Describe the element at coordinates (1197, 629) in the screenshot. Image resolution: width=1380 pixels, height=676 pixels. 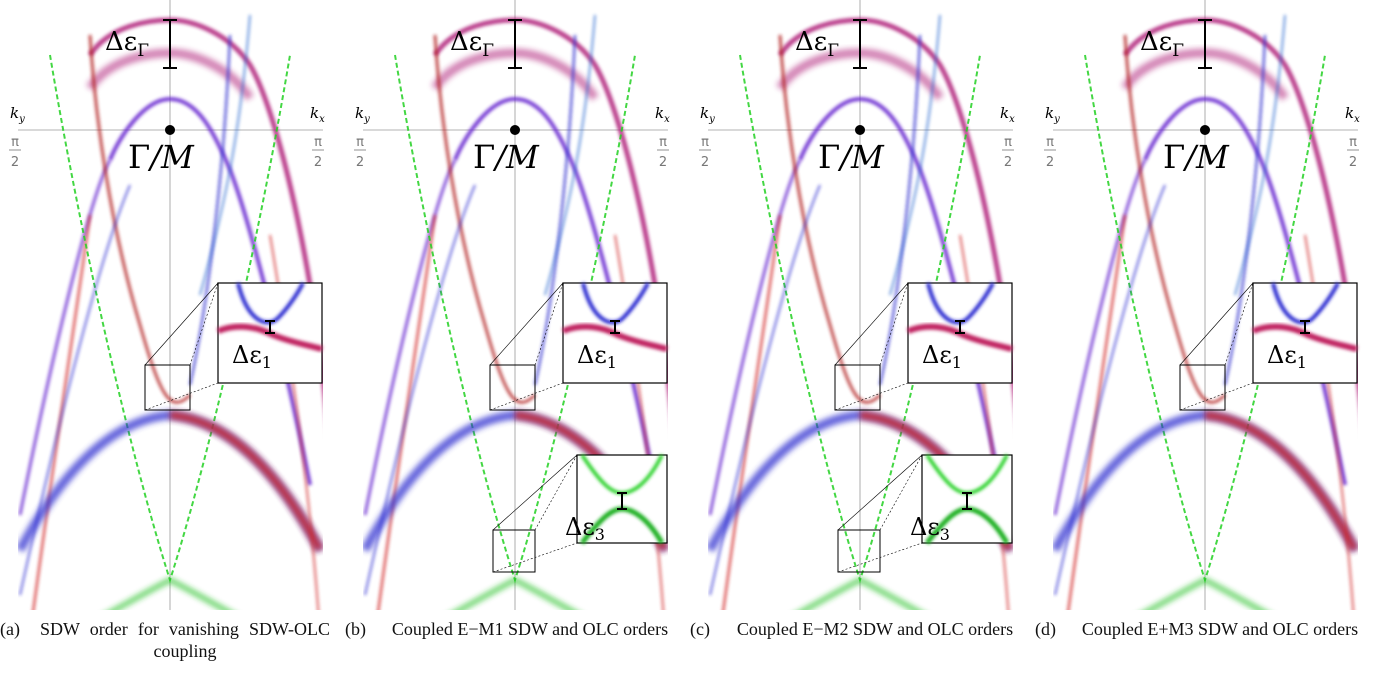
I see `caption-d: (d) Coupled E+M3 SDW and OLC orders` at that location.